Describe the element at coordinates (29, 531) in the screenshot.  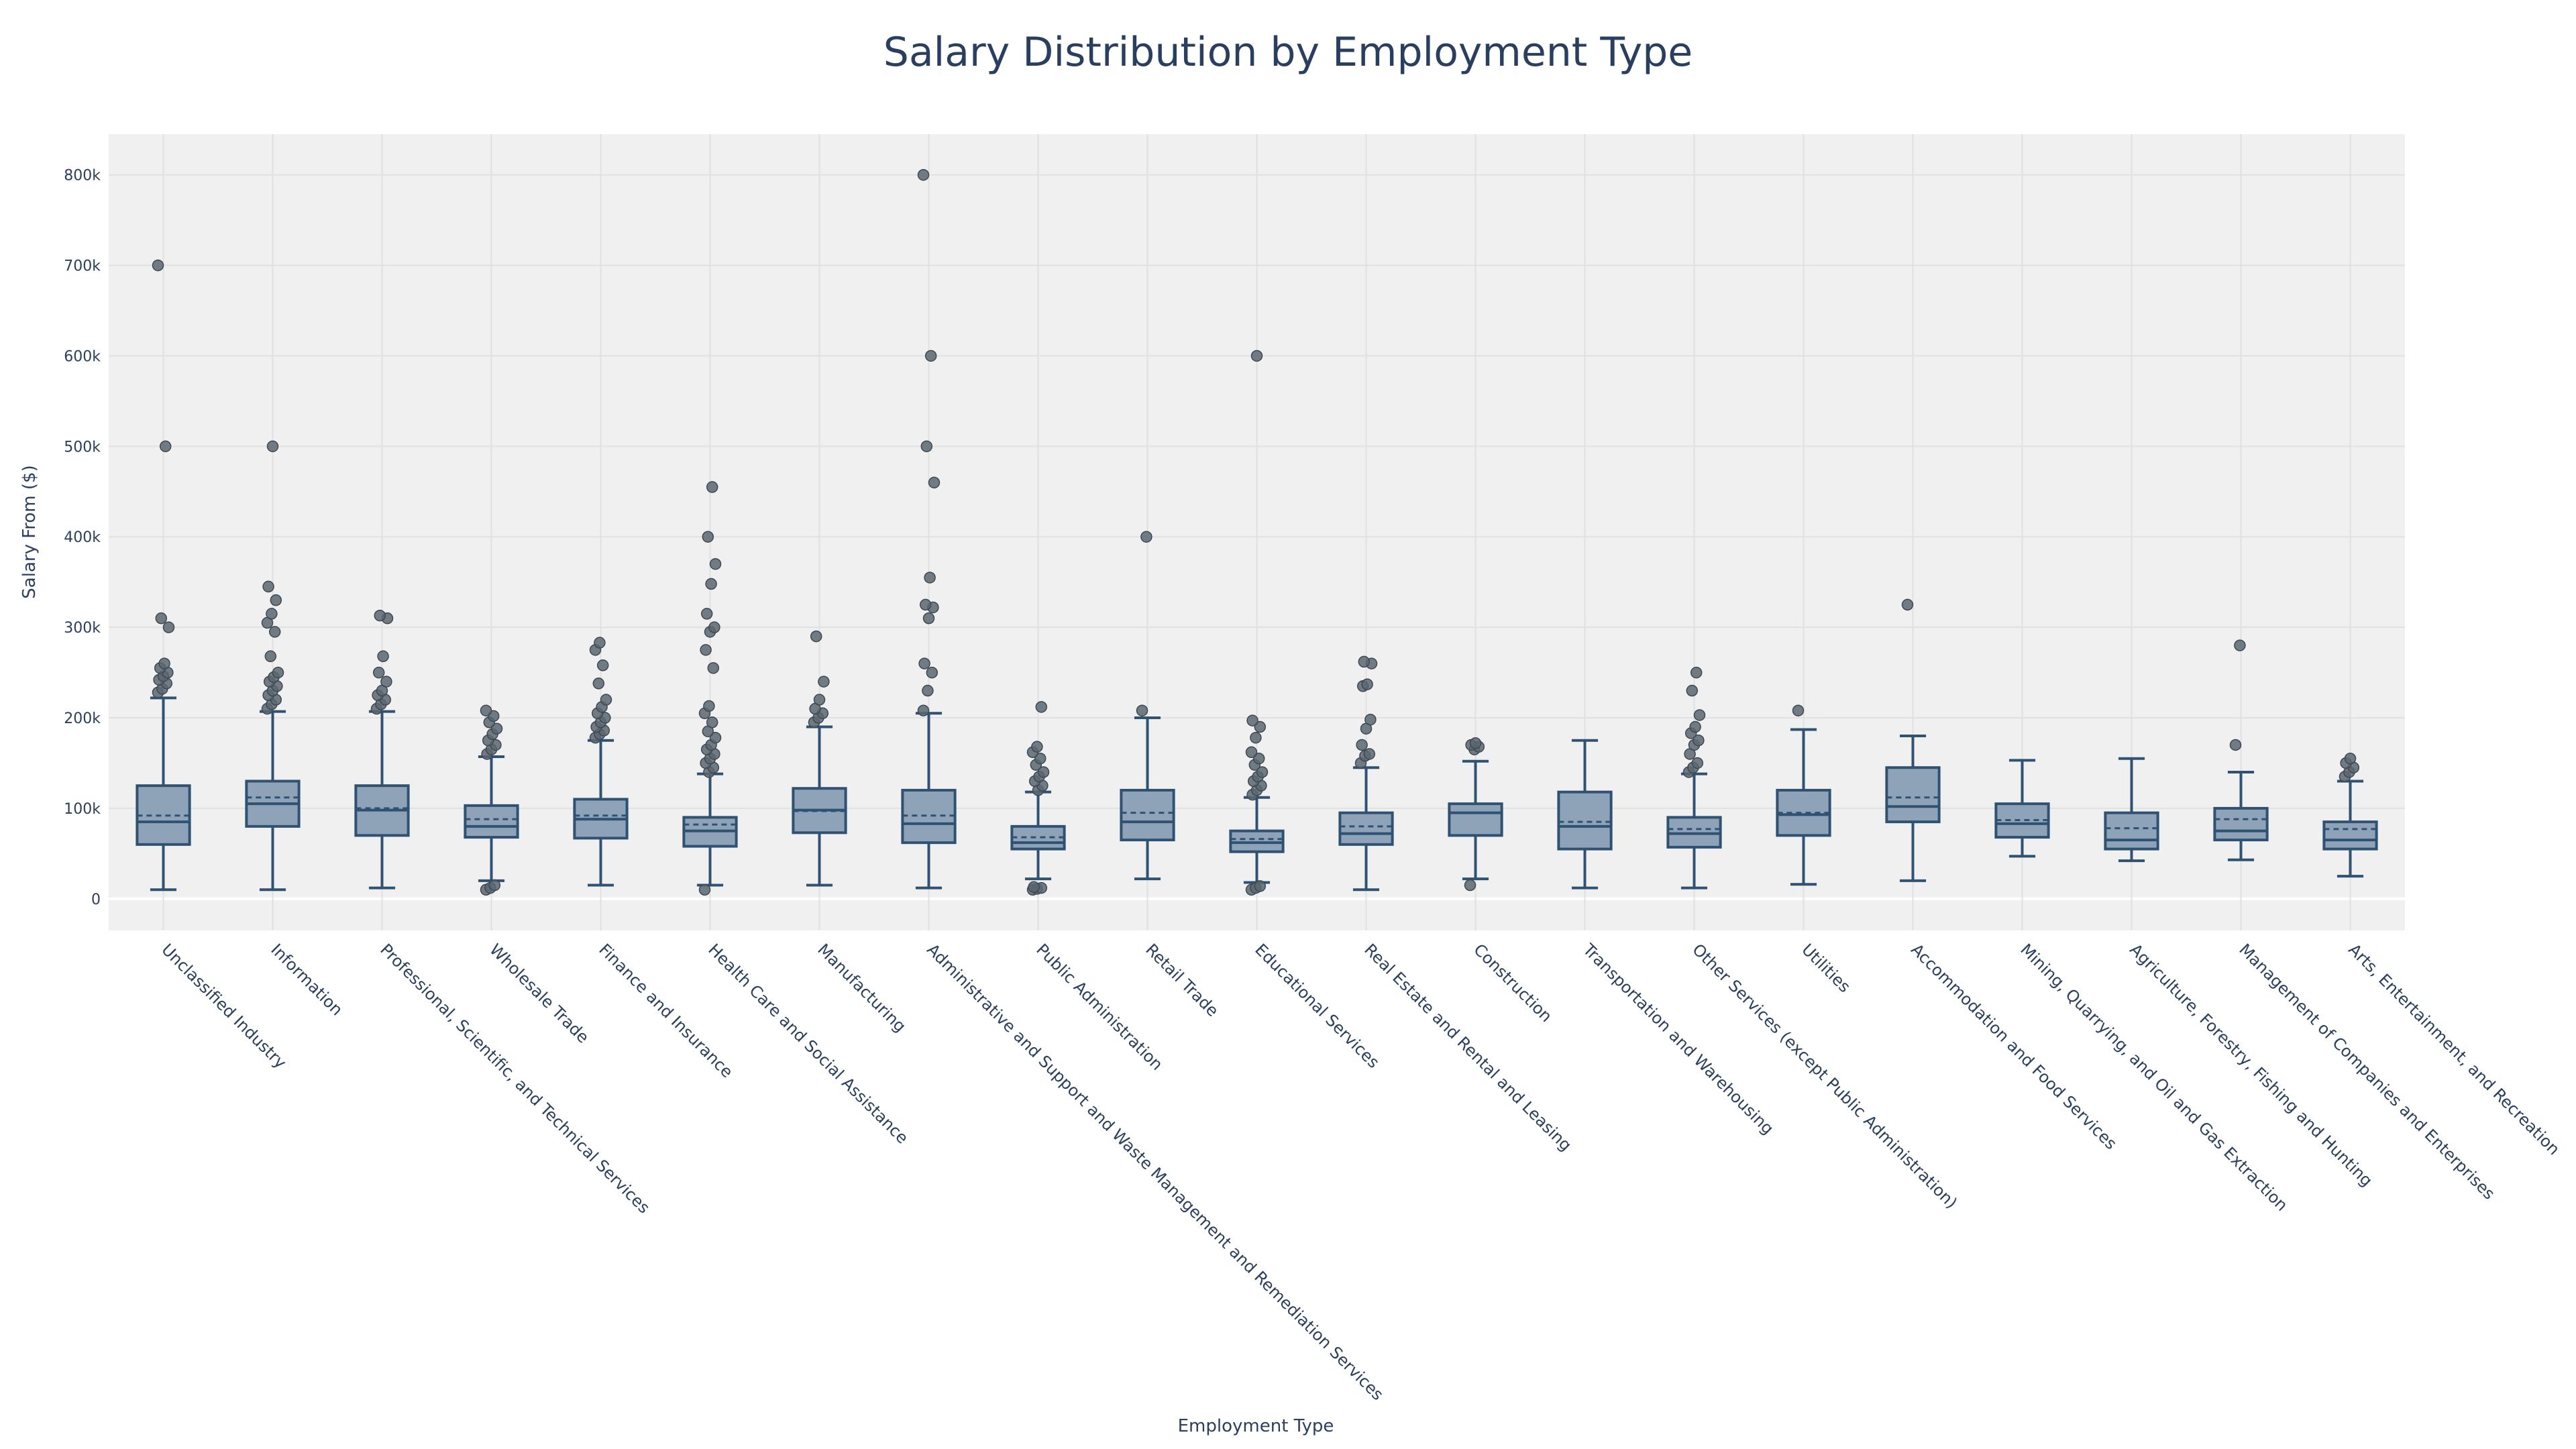
I see `y-axis-title: Salary From ($)` at that location.